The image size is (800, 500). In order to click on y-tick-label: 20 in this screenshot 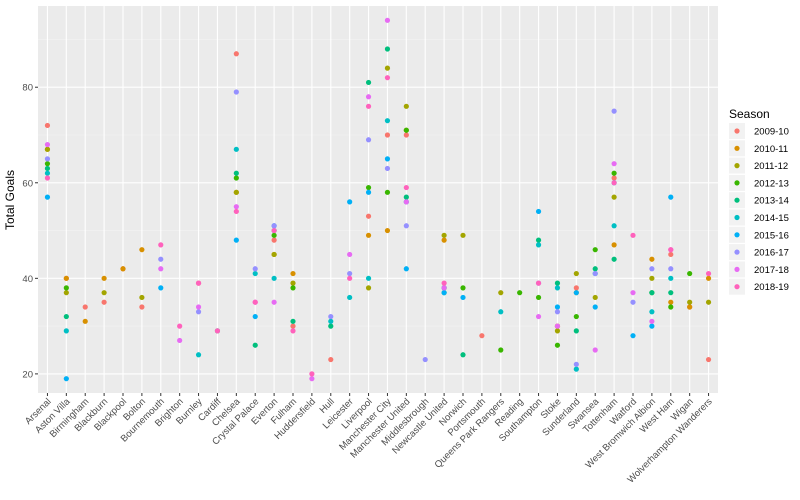, I will do `click(27, 374)`.